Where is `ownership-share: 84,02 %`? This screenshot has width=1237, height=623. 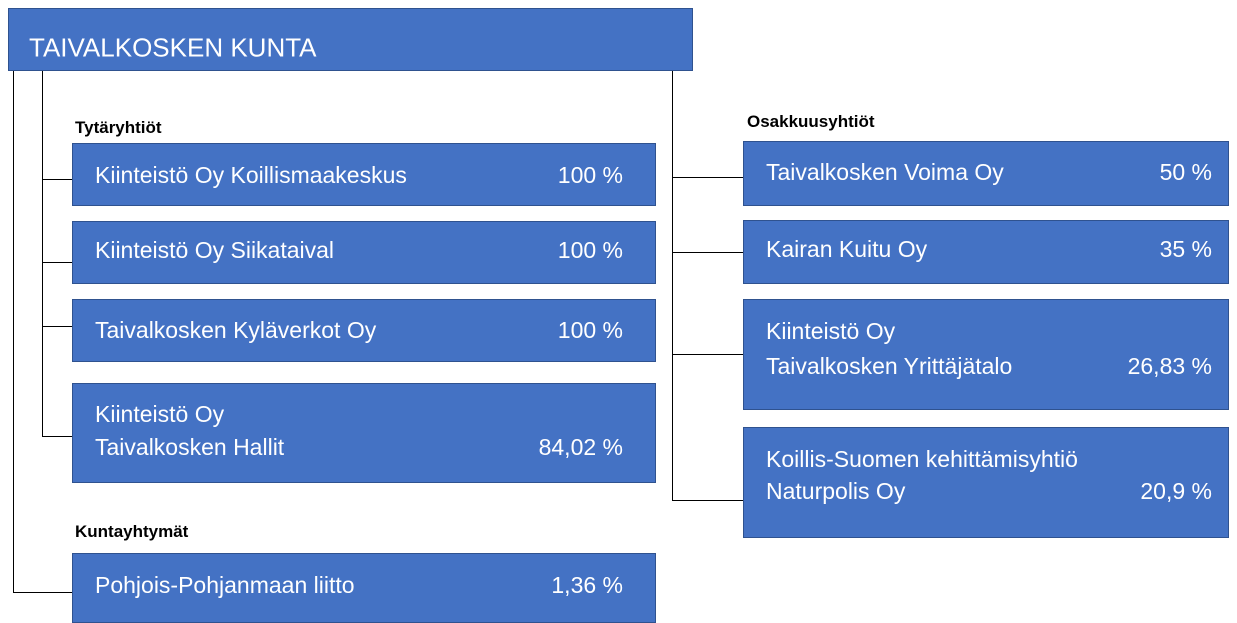
ownership-share: 84,02 % is located at coordinates (580, 447).